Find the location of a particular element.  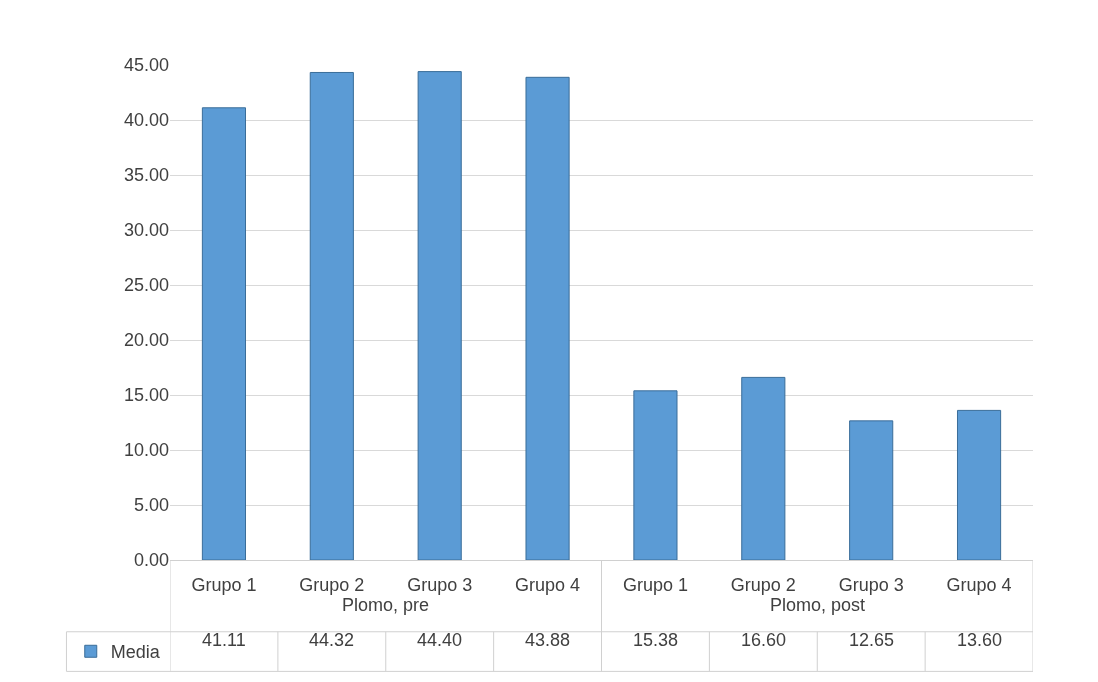

data-label: 44.32 is located at coordinates (332, 640).